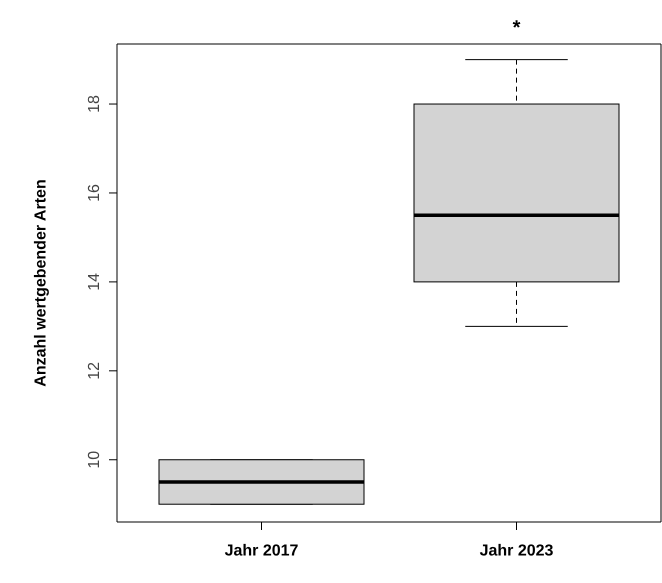  Describe the element at coordinates (517, 551) in the screenshot. I see `x-tick-label: Jahr 2023` at that location.